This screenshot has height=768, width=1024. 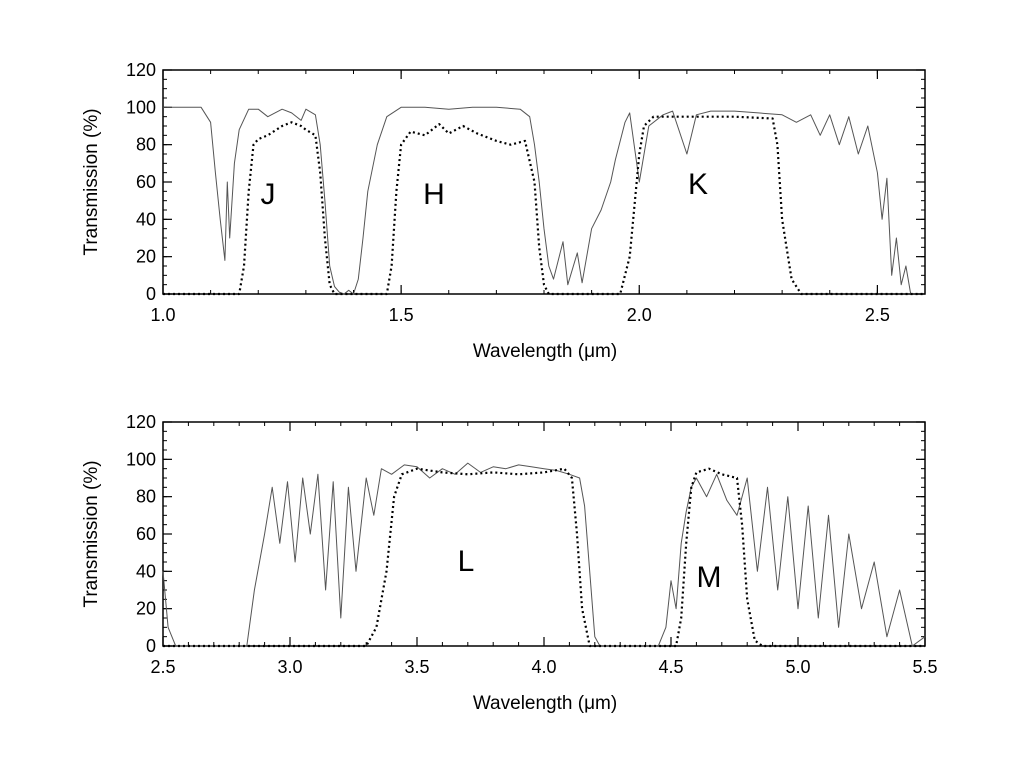 What do you see at coordinates (670, 667) in the screenshot?
I see `x-tick-label: 4.5` at bounding box center [670, 667].